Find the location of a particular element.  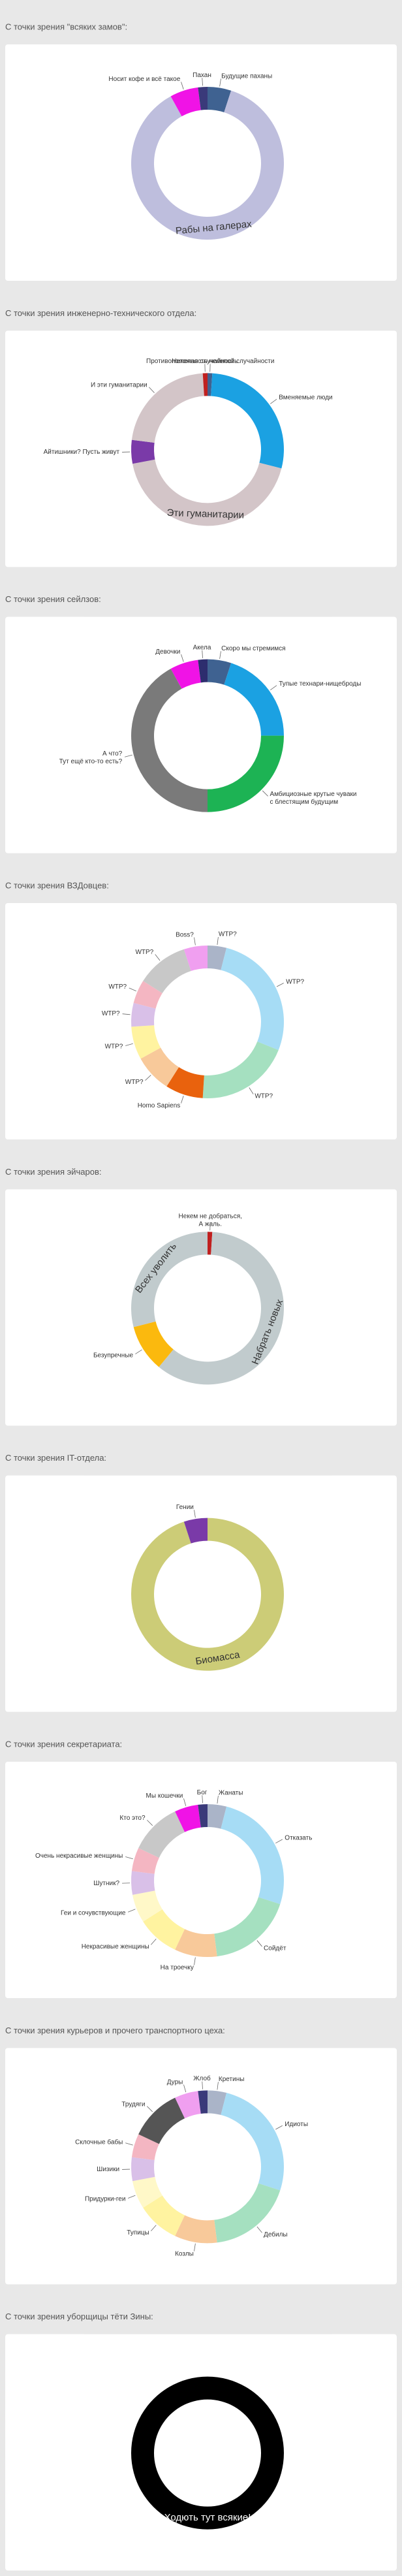

chart-title: С точки зрения "всяких замов": is located at coordinates (66, 26).